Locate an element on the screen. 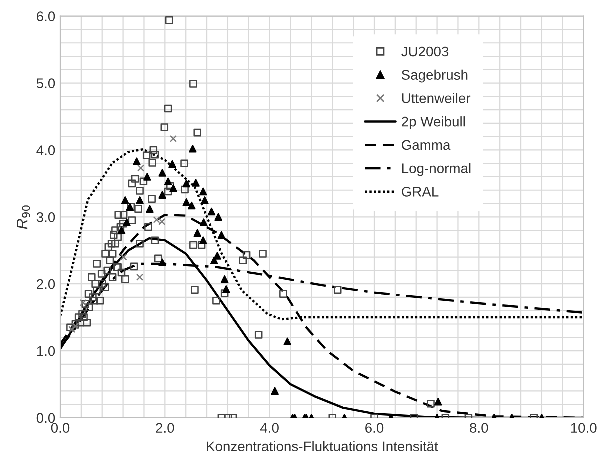  x-tick-label: 6.0 is located at coordinates (375, 428).